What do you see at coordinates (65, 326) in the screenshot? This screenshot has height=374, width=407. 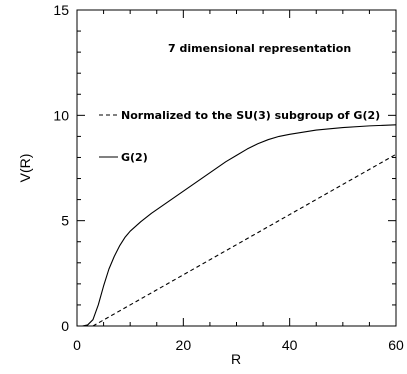 I see `y-tick-label: 0` at bounding box center [65, 326].